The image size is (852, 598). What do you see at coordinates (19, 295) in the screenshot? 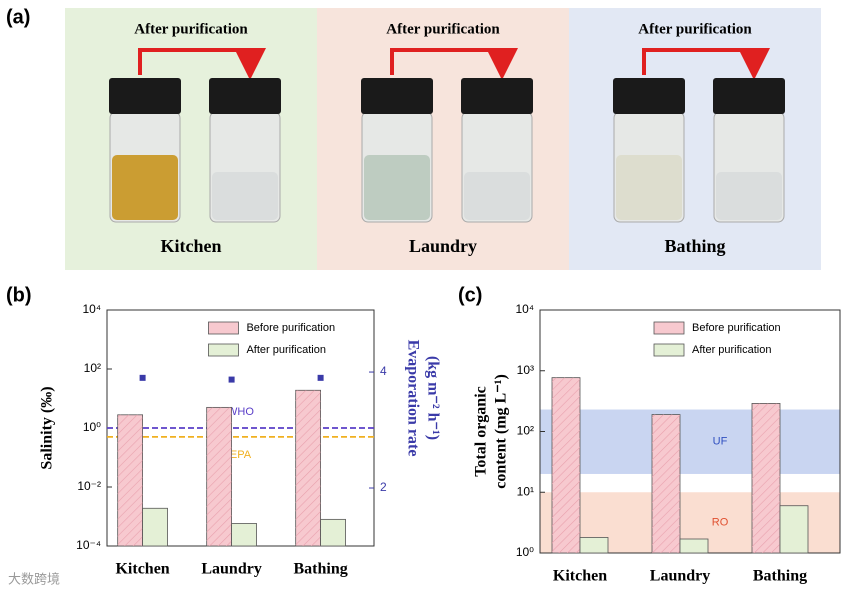
I see `panel-label: (b)` at bounding box center [19, 295].